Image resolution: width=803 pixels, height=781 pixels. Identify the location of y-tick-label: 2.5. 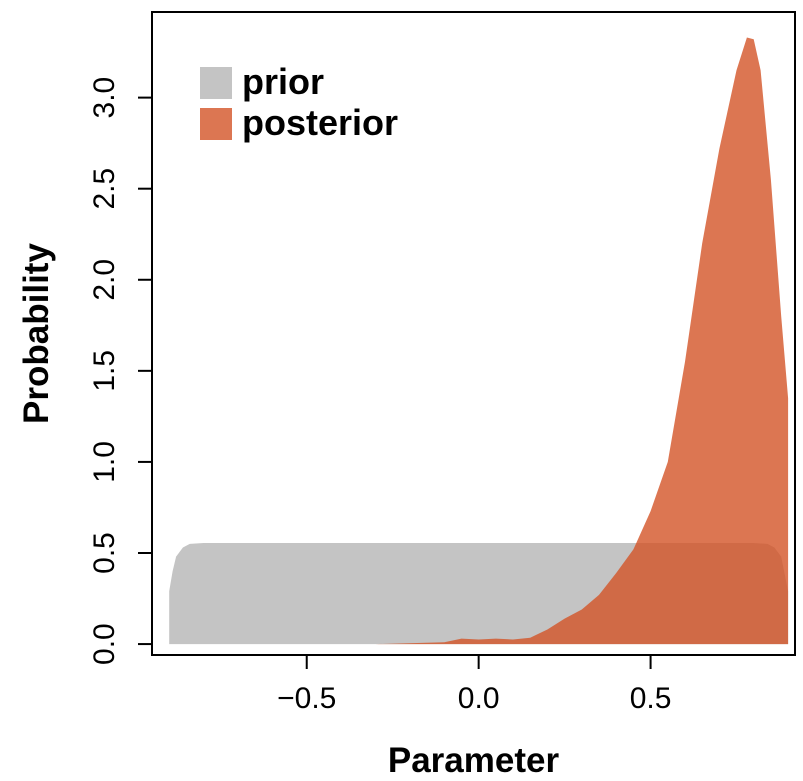
(104, 189).